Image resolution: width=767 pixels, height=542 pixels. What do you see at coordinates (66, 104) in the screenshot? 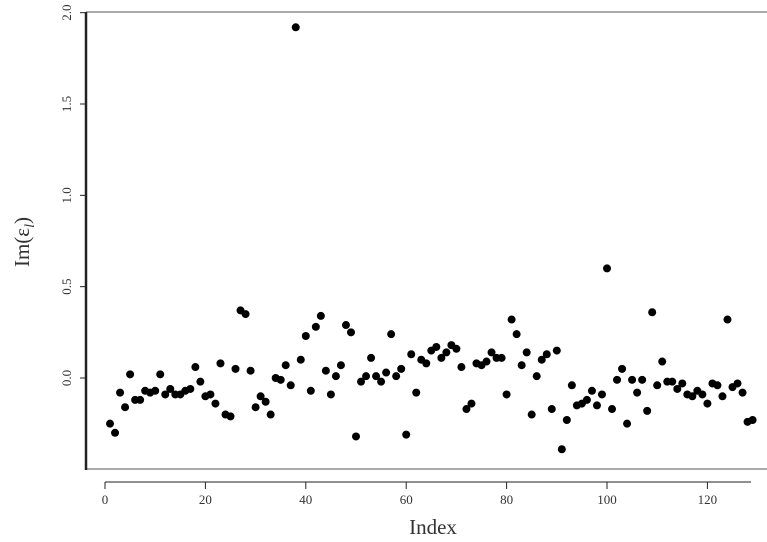
I see `y-tick-label: 1.5` at bounding box center [66, 104].